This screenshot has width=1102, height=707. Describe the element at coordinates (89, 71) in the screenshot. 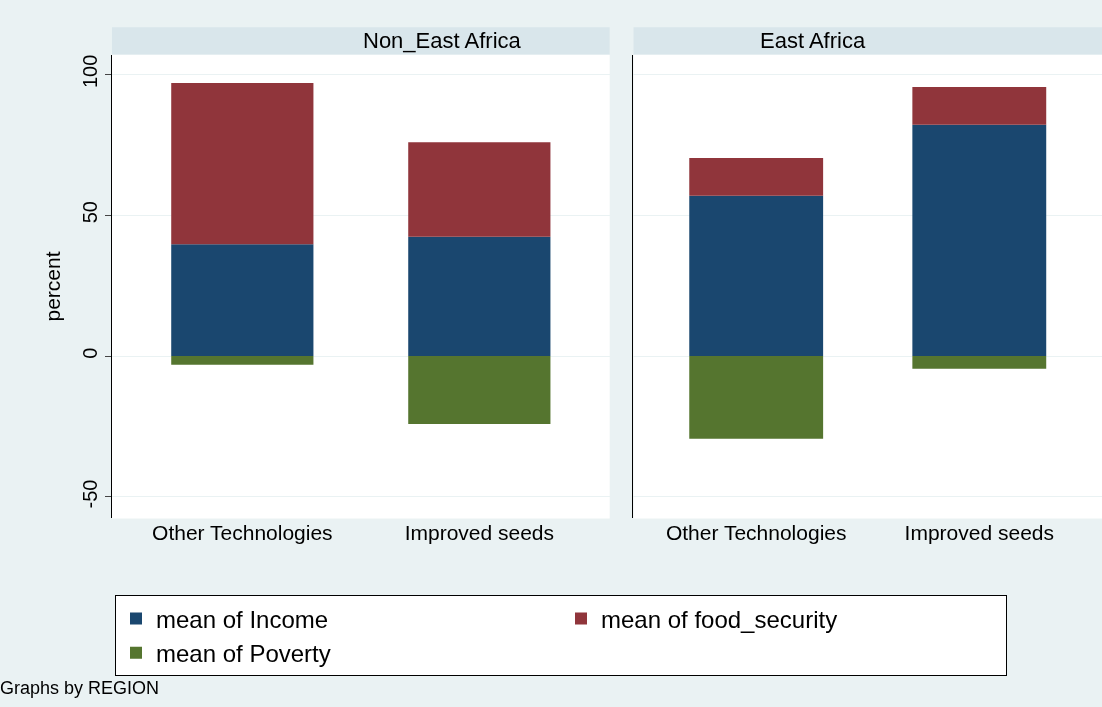

I see `y-tick-label: 100` at that location.